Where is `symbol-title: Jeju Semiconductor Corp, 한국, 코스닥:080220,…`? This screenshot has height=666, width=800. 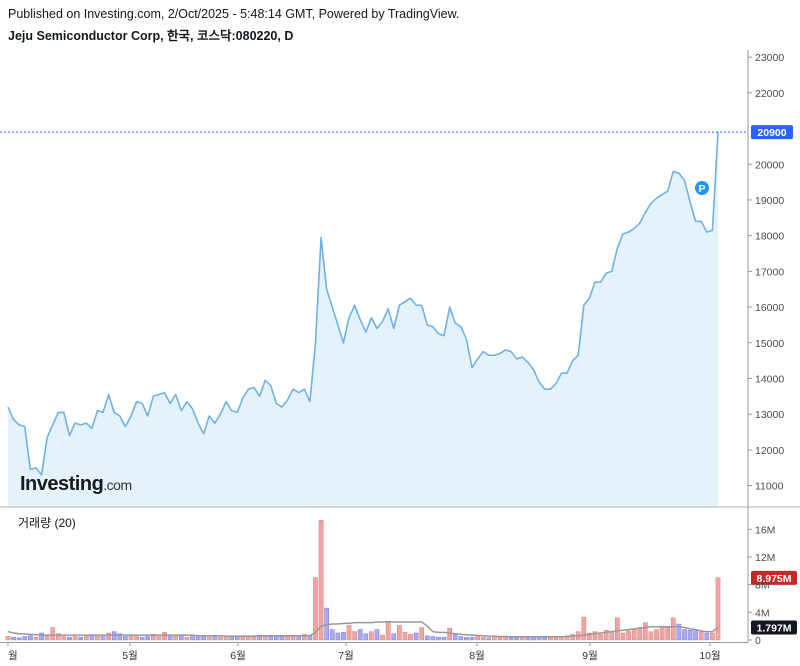
symbol-title: Jeju Semiconductor Corp, 한국, 코스닥:080220,… is located at coordinates (151, 36).